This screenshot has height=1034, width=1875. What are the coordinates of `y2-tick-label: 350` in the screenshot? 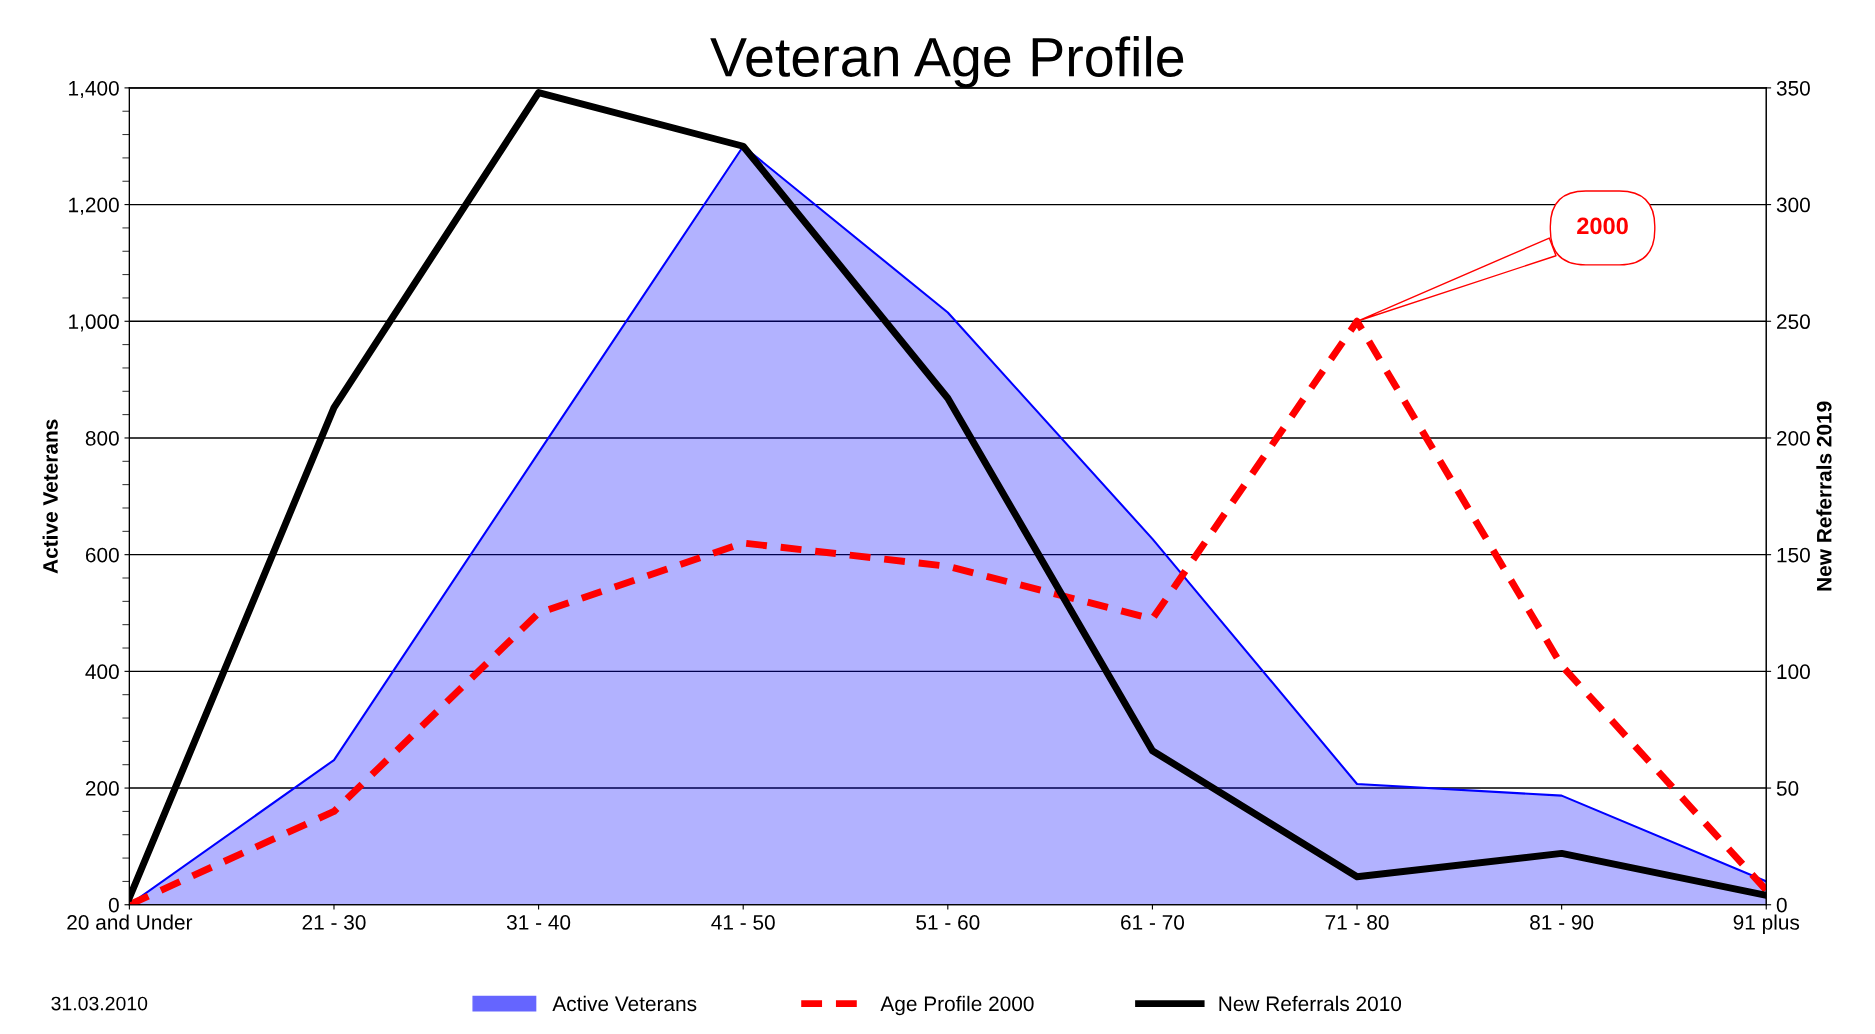 It's located at (1793, 88).